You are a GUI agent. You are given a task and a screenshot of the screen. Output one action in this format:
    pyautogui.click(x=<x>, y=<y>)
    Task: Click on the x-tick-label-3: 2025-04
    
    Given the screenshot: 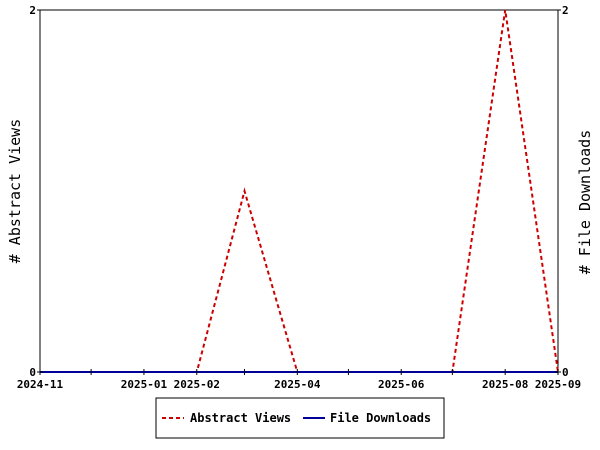 What is the action you would take?
    pyautogui.click(x=297, y=384)
    